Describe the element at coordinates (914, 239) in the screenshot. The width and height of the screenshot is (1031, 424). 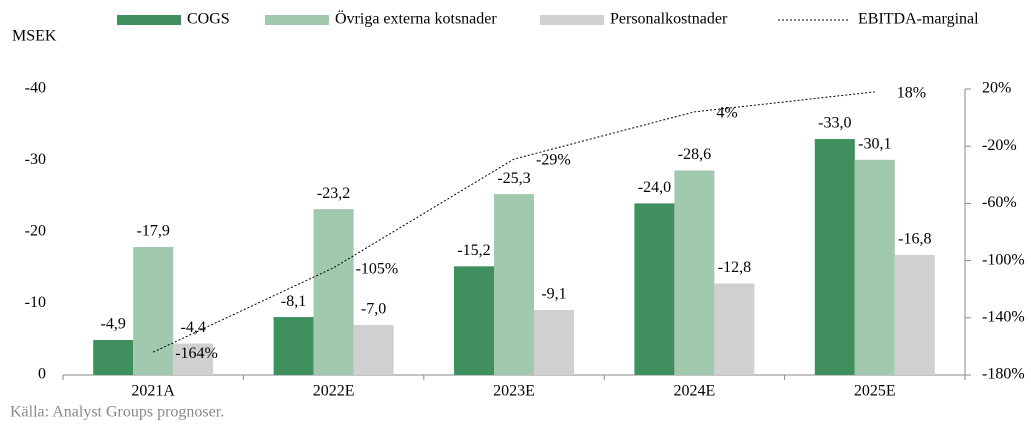
I see `bar-value-label: -16,8` at that location.